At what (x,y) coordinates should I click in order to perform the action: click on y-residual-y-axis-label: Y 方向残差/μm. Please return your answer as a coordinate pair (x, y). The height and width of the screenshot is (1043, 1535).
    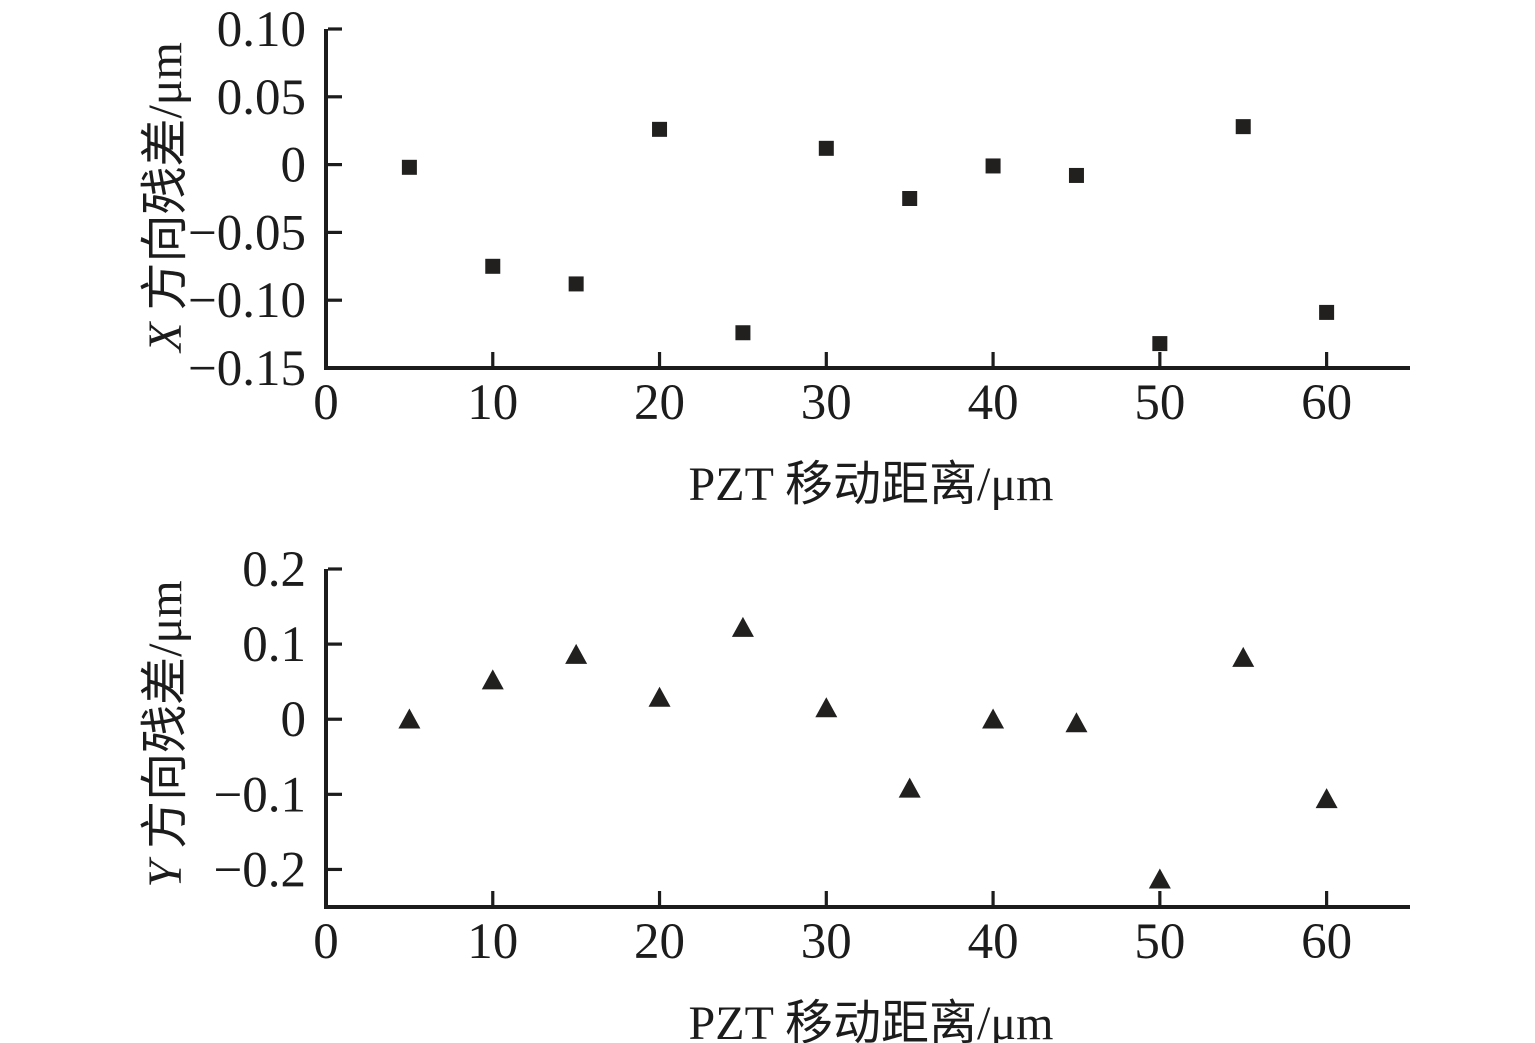
    Looking at the image, I should click on (160, 733).